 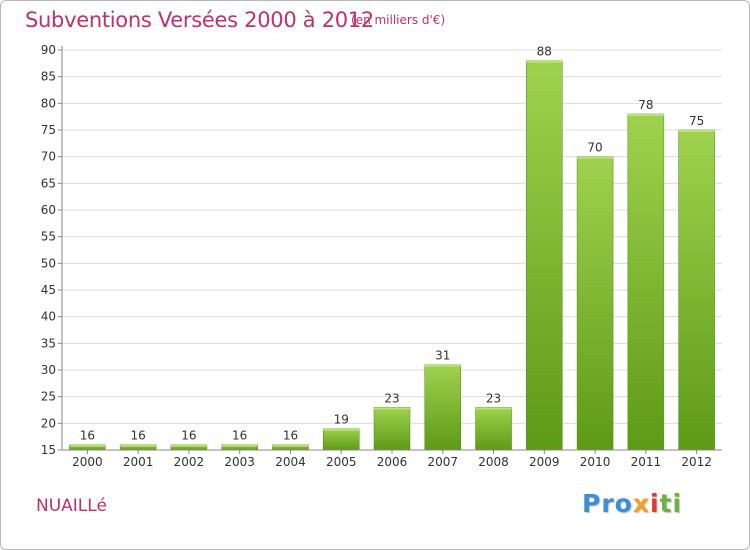 What do you see at coordinates (442, 356) in the screenshot?
I see `data-label: 31` at bounding box center [442, 356].